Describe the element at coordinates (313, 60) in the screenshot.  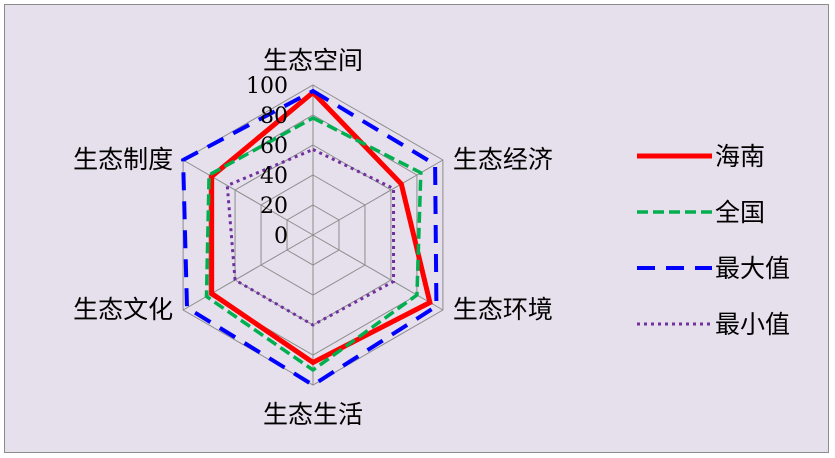
I see `axis-label: 生态空间` at that location.